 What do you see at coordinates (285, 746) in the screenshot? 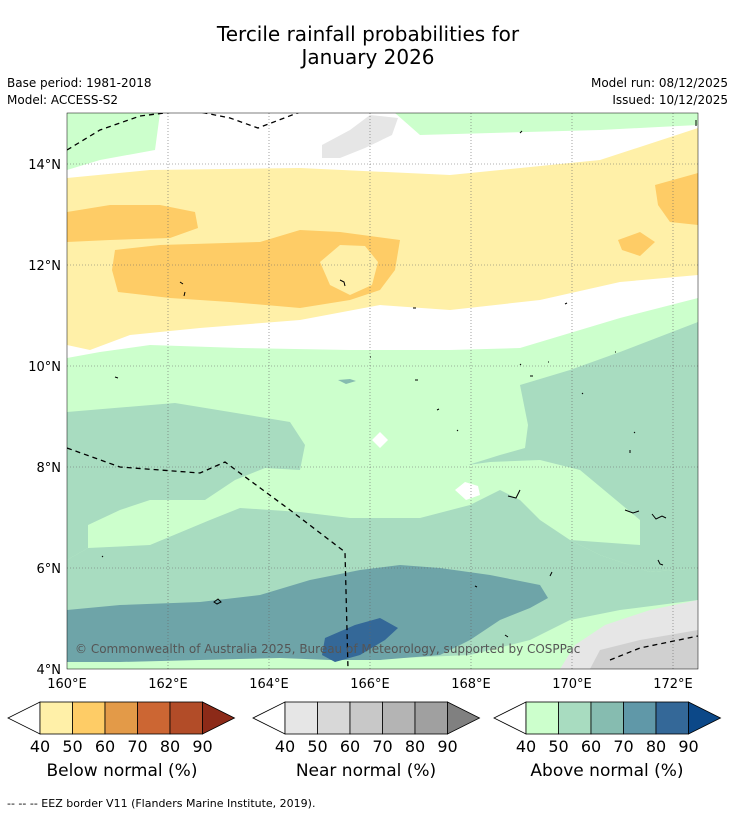
I see `near-legend-tick-40: 40` at bounding box center [285, 746].